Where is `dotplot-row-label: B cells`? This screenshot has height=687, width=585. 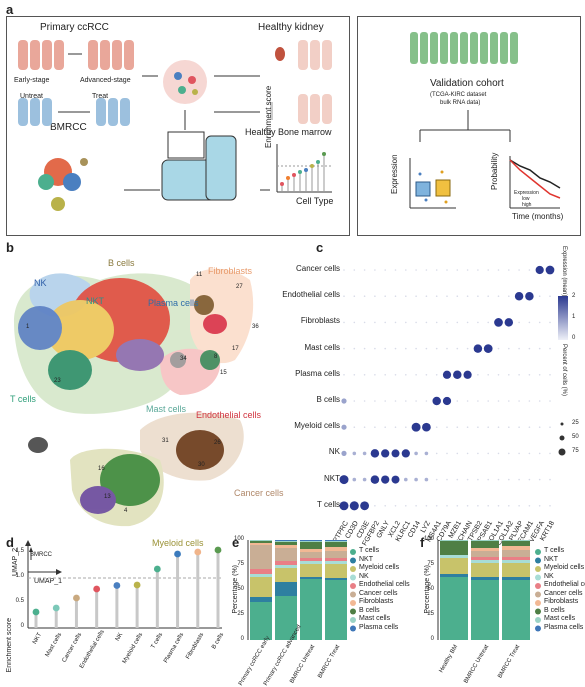 dotplot-row-label: B cells is located at coordinates (328, 399).